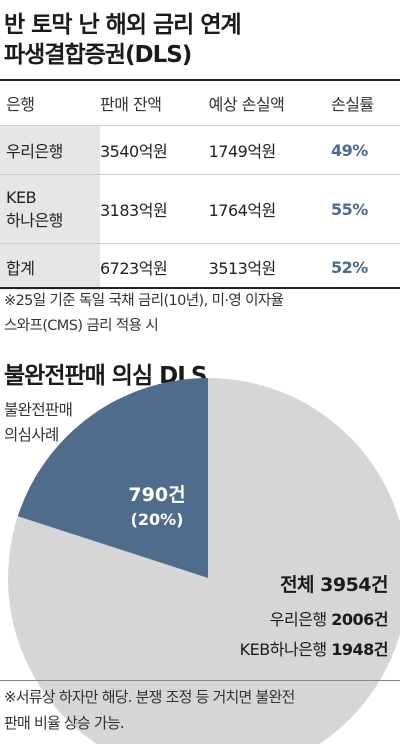  Describe the element at coordinates (64, 723) in the screenshot. I see `footer-note-line2: 판매 비율 상승 가능.` at that location.